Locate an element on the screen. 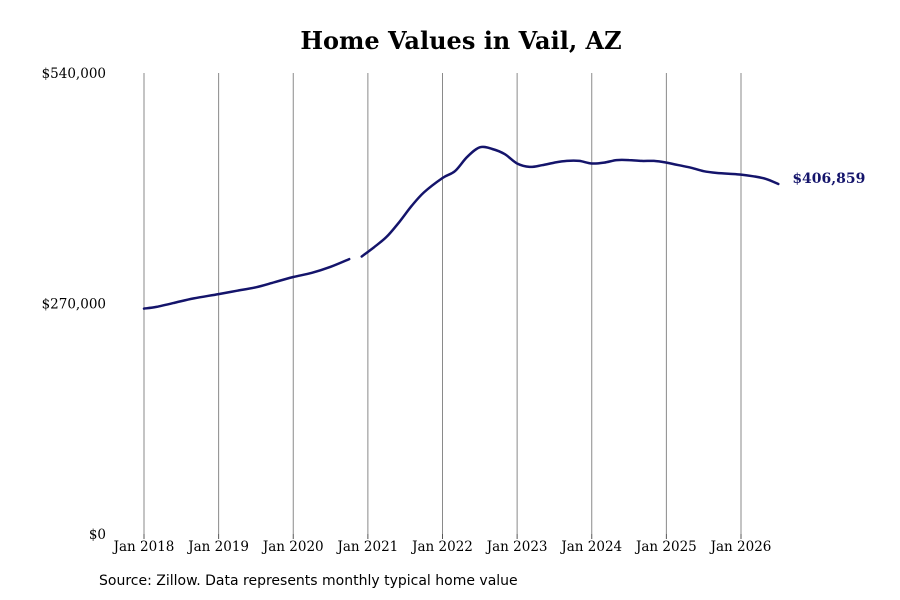 The width and height of the screenshot is (900, 600). x-tick-label: Jan 2023 is located at coordinates (516, 547).